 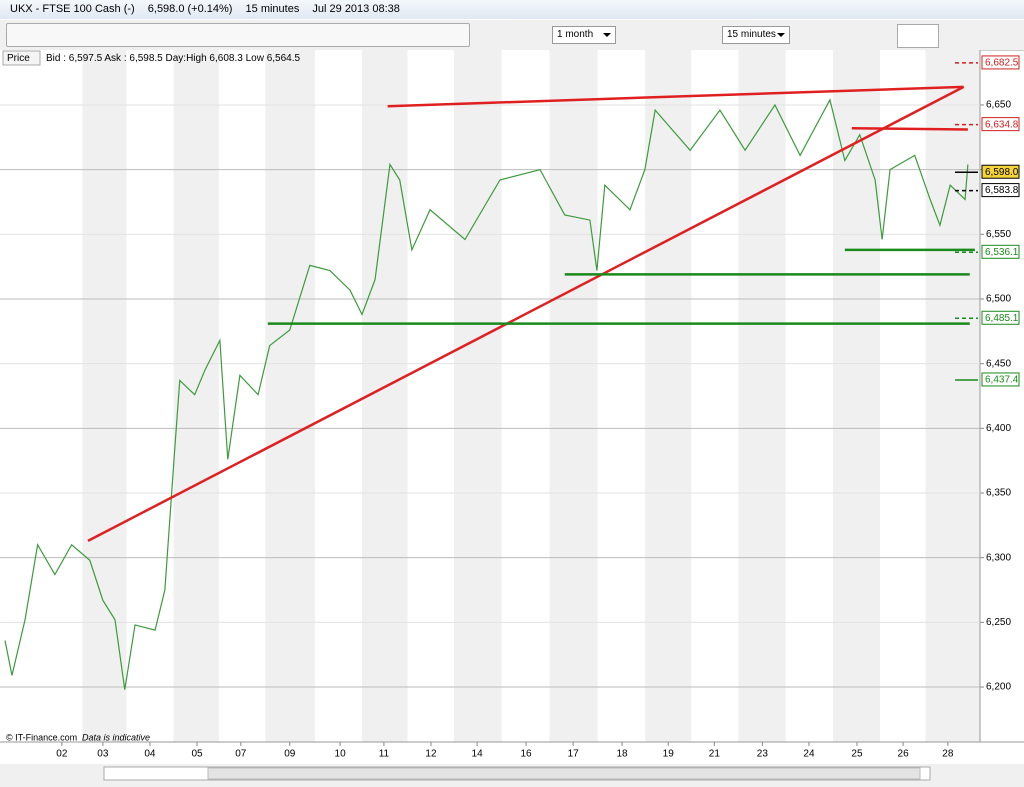 I want to click on level-label: 6,536.1, so click(x=1002, y=252).